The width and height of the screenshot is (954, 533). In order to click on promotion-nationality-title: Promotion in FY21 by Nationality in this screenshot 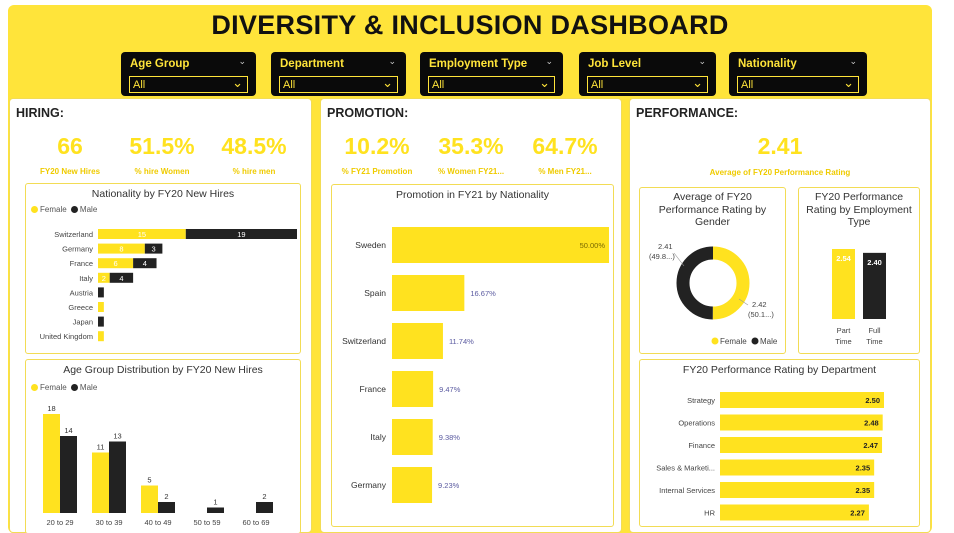, I will do `click(472, 195)`.